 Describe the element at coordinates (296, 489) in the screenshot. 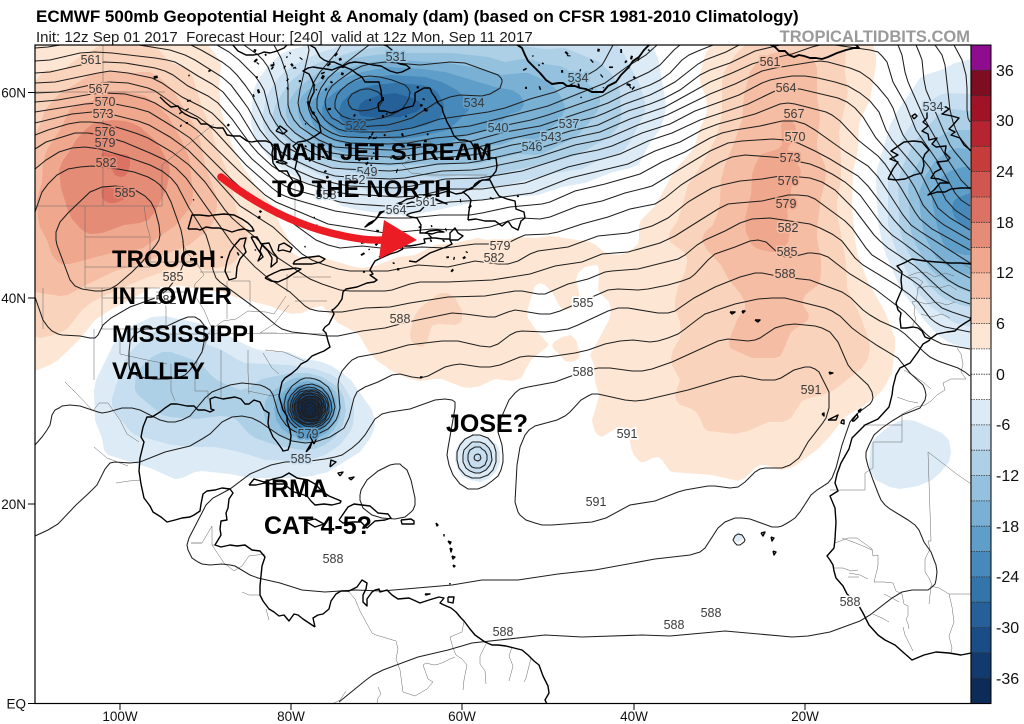

I see `svg-text: IRMA` at that location.